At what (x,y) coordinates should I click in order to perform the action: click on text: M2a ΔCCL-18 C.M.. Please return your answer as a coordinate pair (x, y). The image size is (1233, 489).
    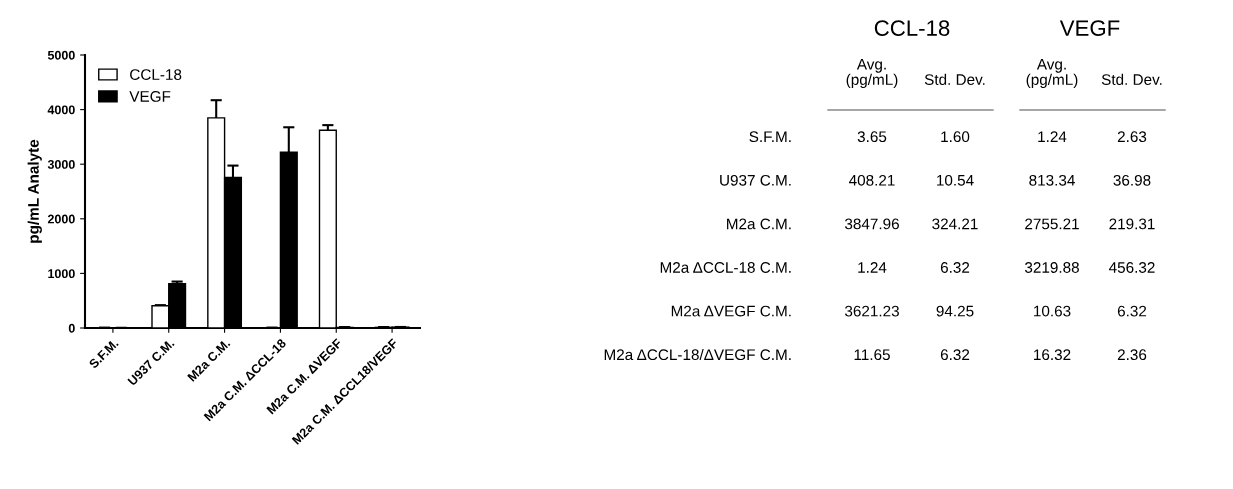
    Looking at the image, I should click on (725, 267).